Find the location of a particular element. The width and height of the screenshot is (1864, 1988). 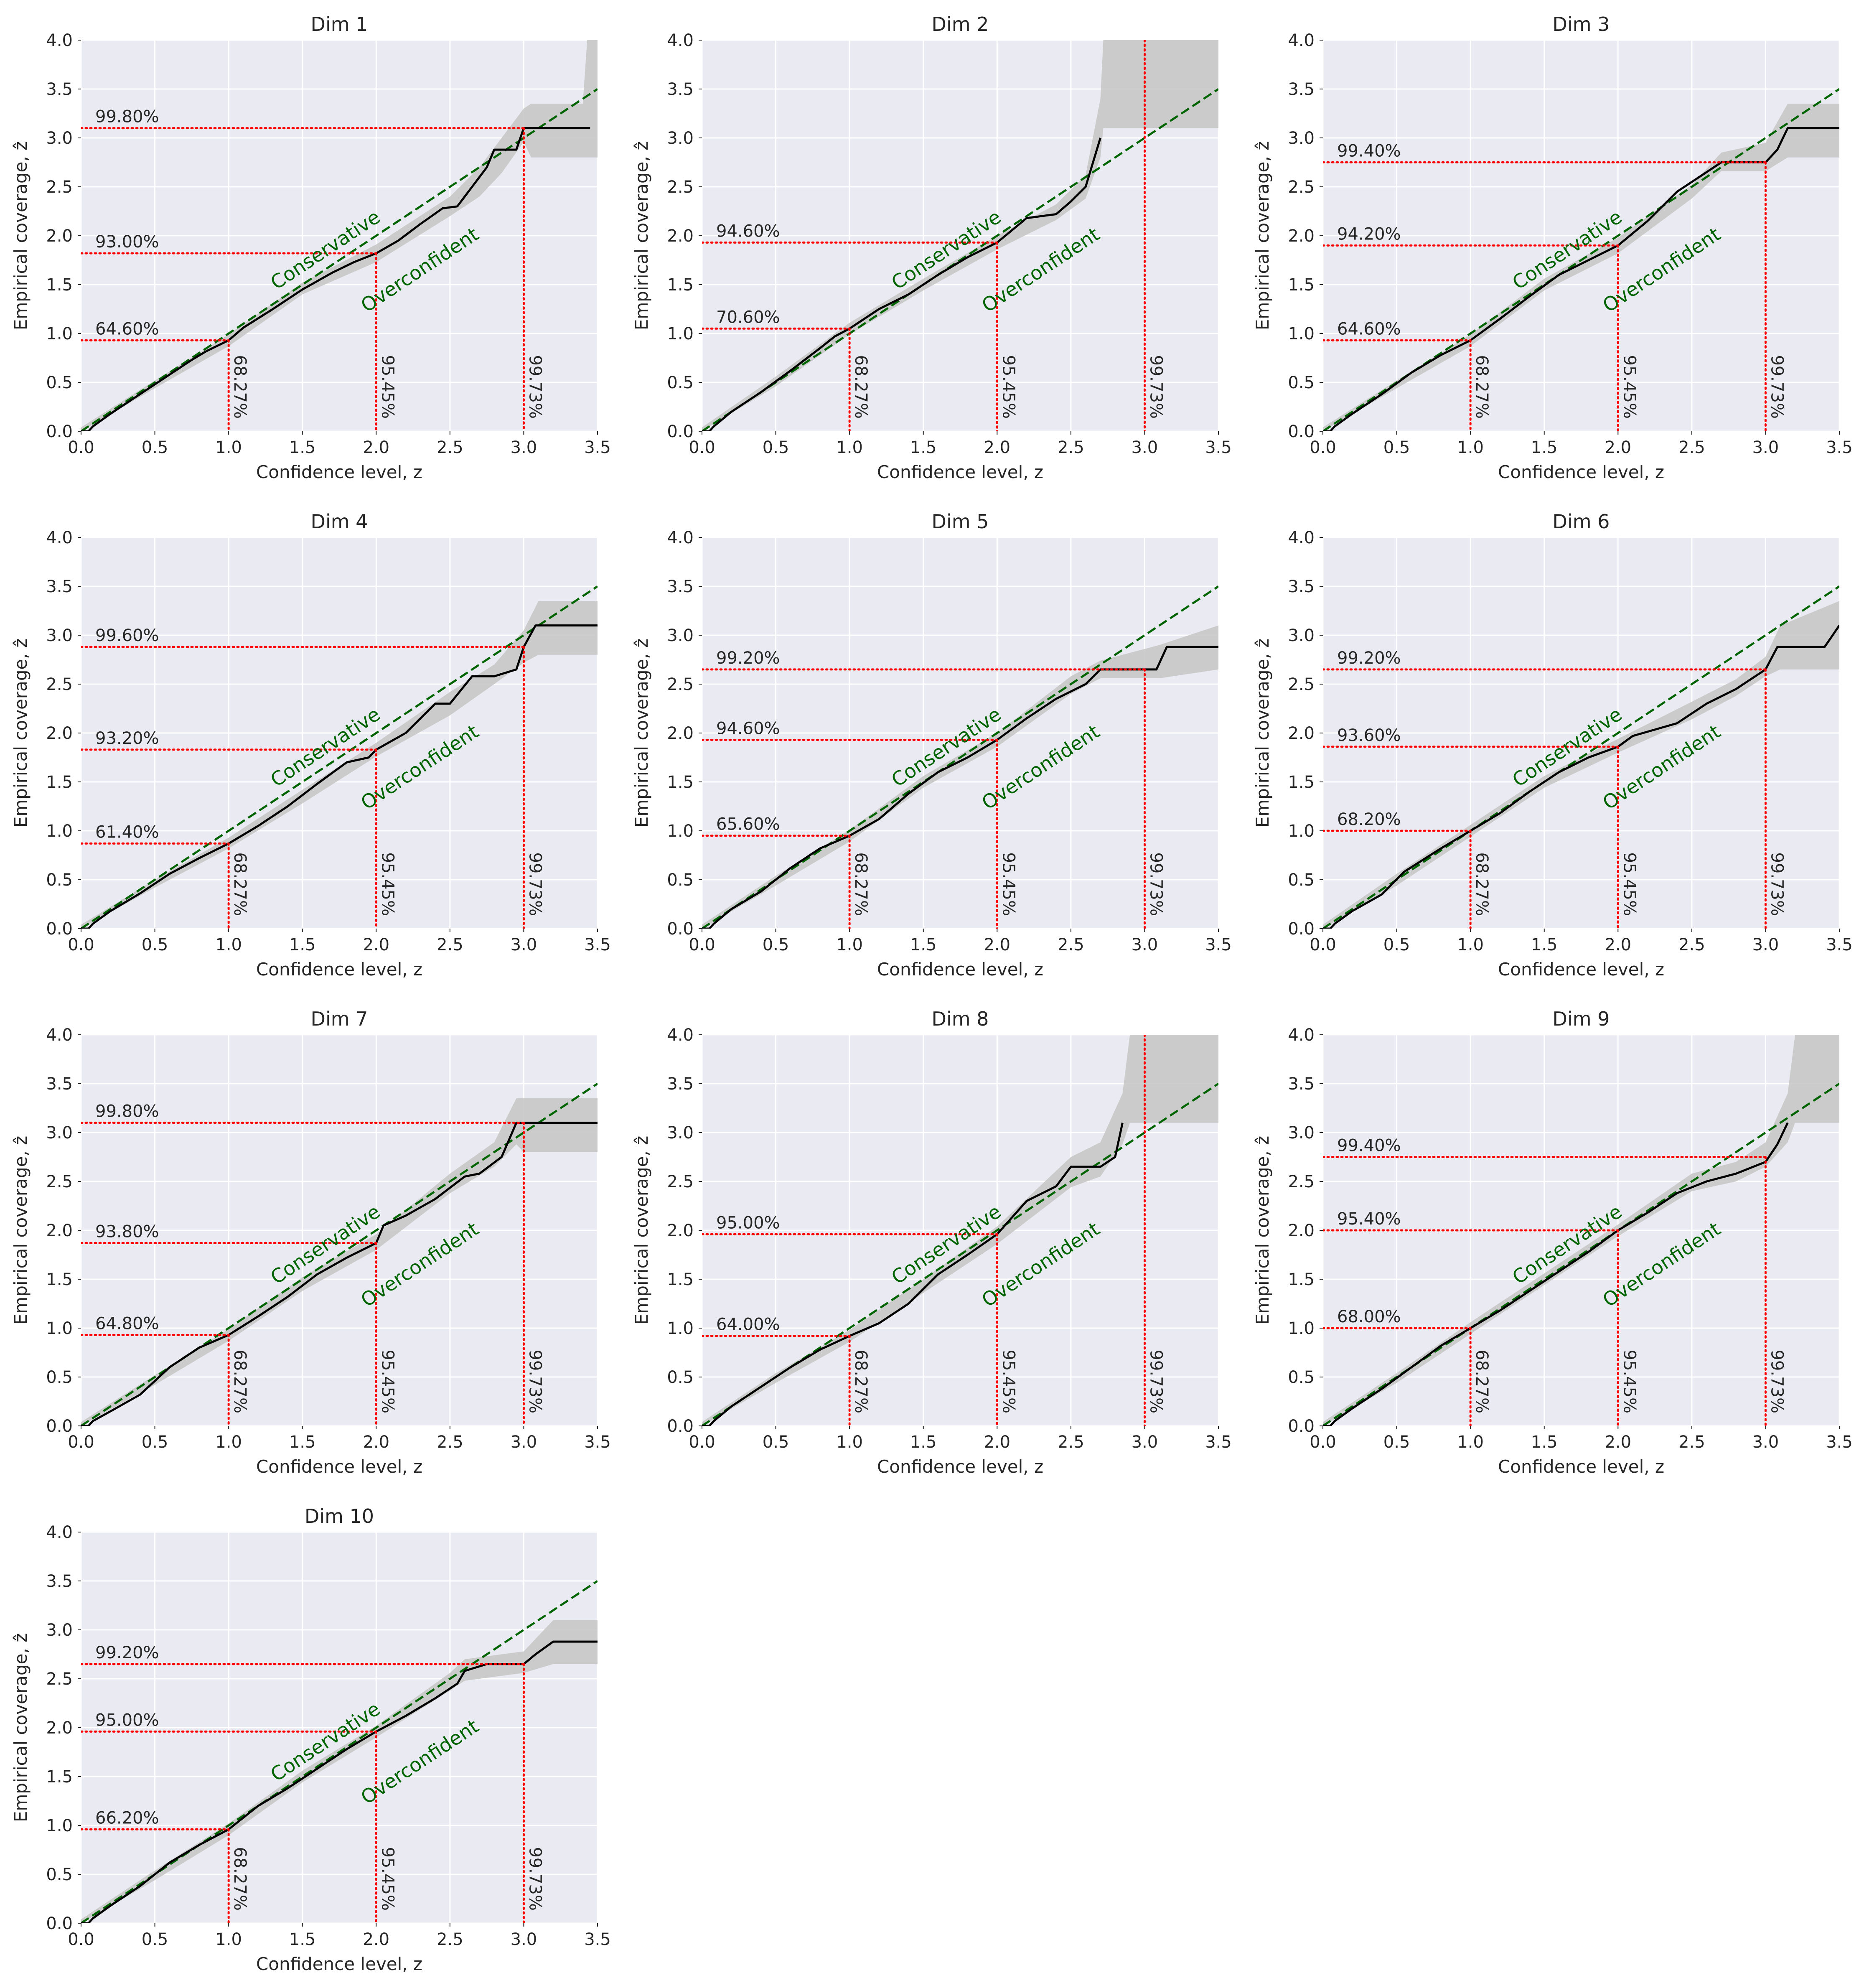

subplot-title: Dim 6 is located at coordinates (1581, 521).